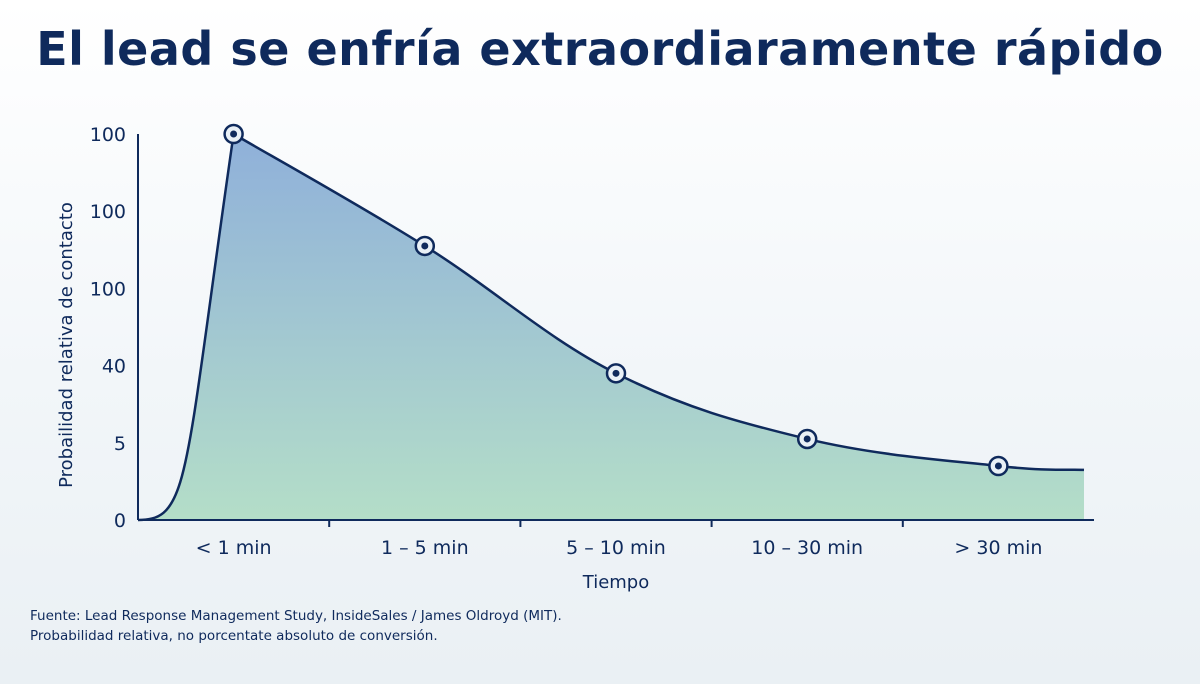 This screenshot has width=1200, height=684. I want to click on x-tick-label: > 30 min, so click(998, 548).